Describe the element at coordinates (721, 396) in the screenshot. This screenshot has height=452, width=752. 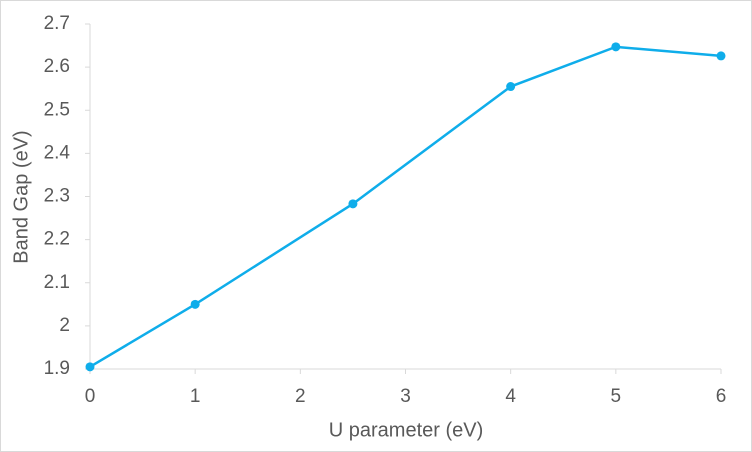
I see `x-tick-label: 6` at that location.